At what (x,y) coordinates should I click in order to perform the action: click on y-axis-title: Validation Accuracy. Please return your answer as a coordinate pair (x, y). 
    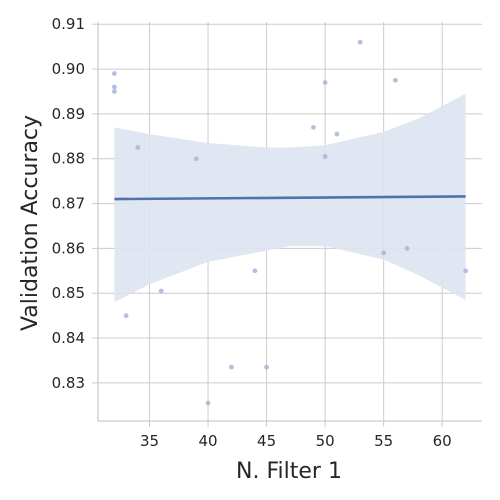
    Looking at the image, I should click on (30, 223).